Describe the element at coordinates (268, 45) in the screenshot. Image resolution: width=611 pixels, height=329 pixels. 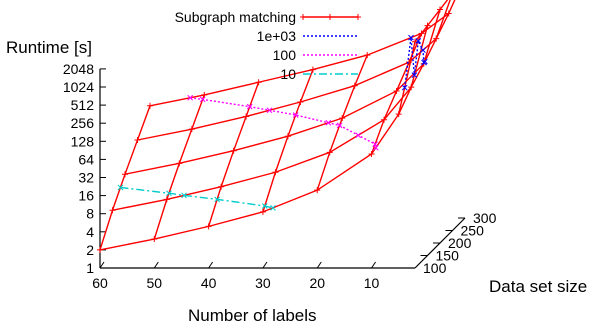
I see `legend: Subgraph matching 1e+03 100 10` at that location.